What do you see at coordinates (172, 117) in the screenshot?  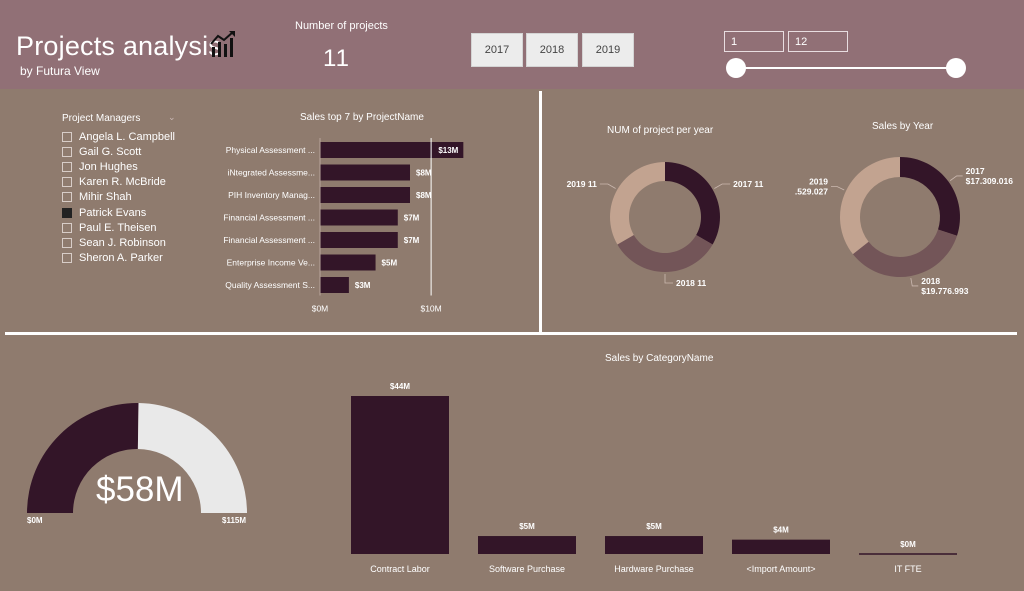 I see `chevron-down-icon: ⌄` at bounding box center [172, 117].